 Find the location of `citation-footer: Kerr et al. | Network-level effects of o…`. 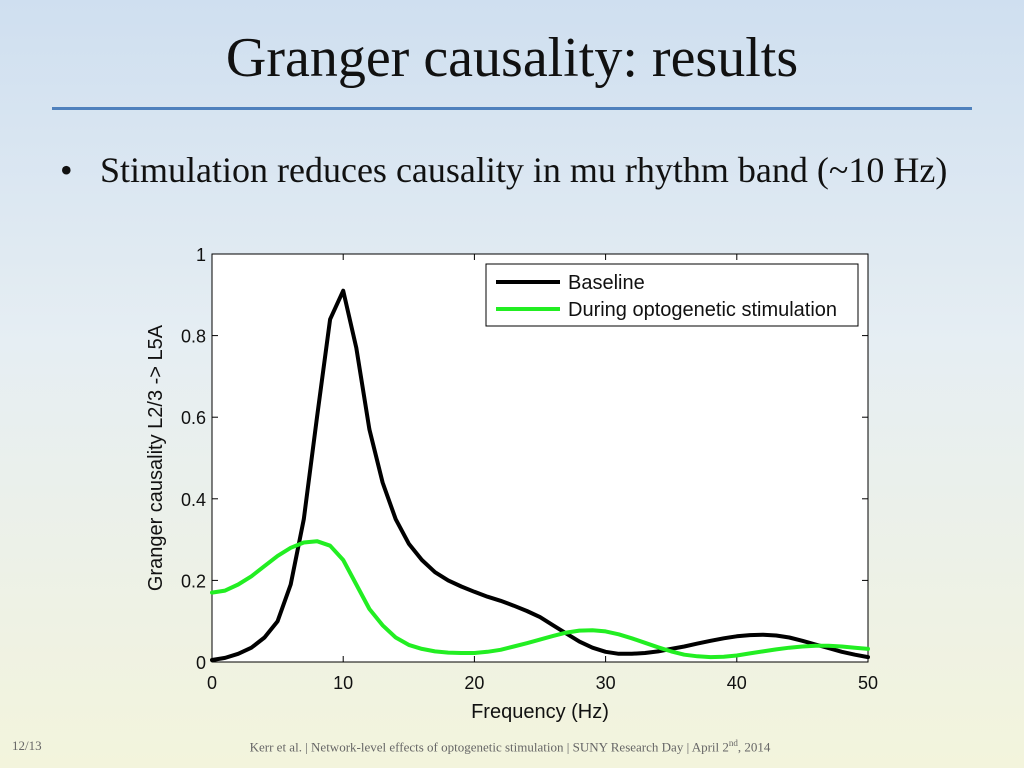

citation-footer: Kerr et al. | Network-level effects of o… is located at coordinates (510, 746).